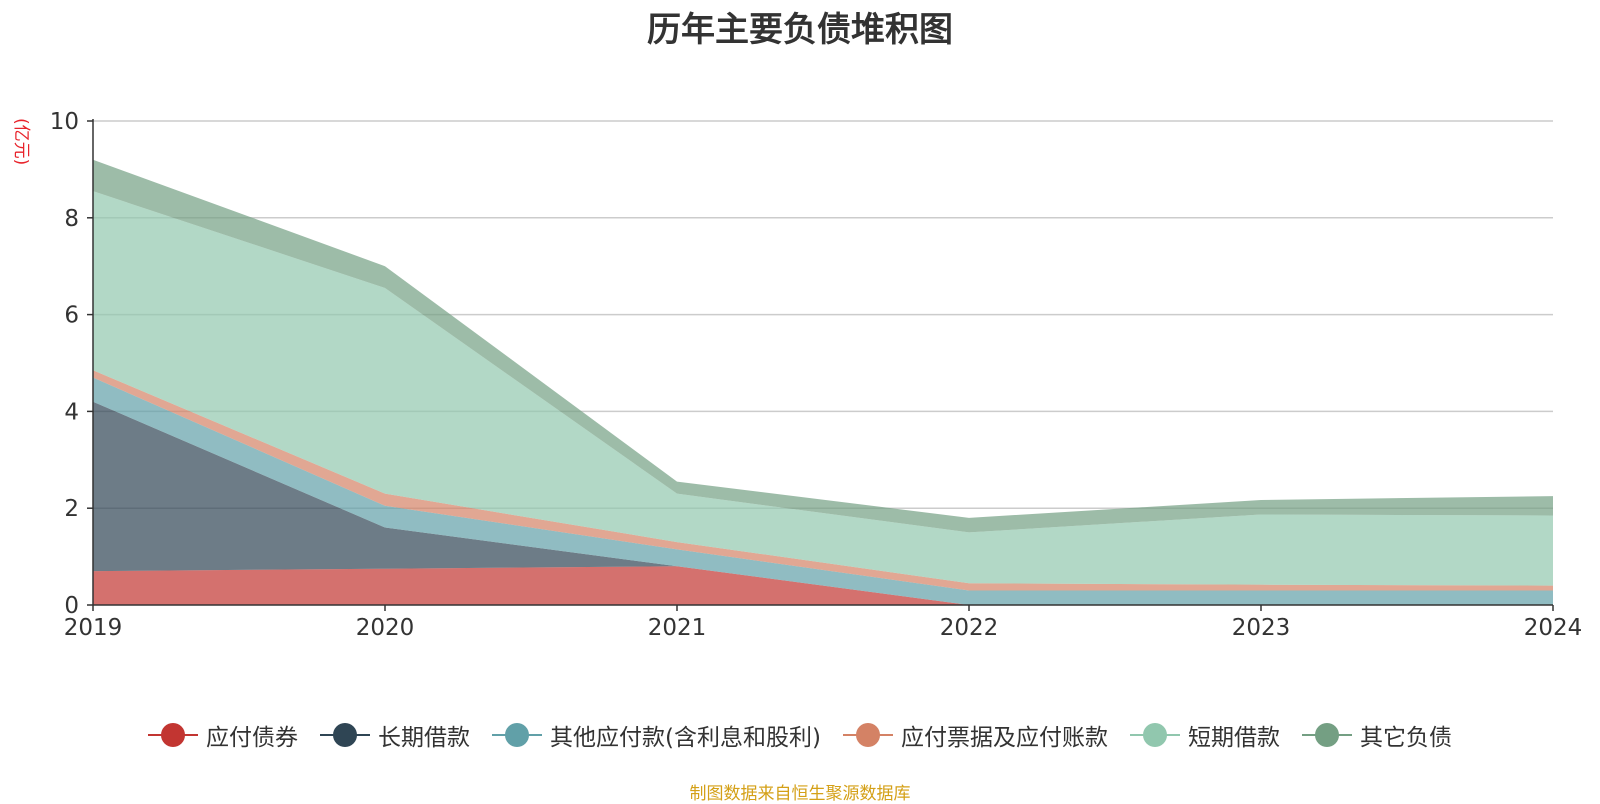 The width and height of the screenshot is (1600, 804). Describe the element at coordinates (800, 30) in the screenshot. I see `chart-title: 历年主要负债堆积图` at that location.